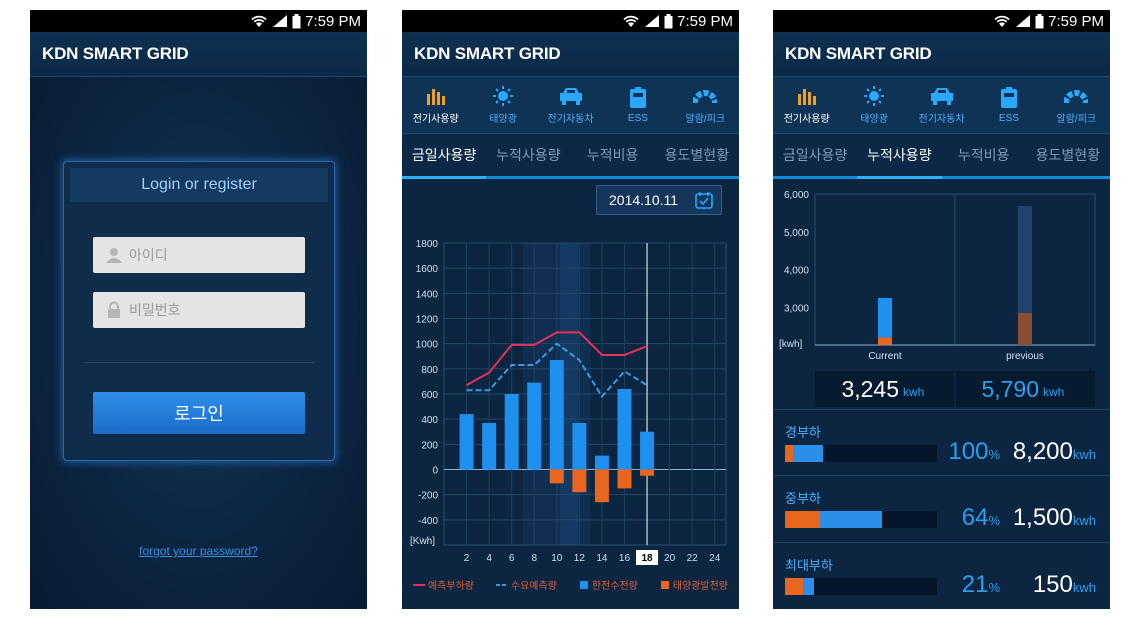 The height and width of the screenshot is (619, 1140). Describe the element at coordinates (427, 269) in the screenshot. I see `y-tick-label: 1600` at that location.